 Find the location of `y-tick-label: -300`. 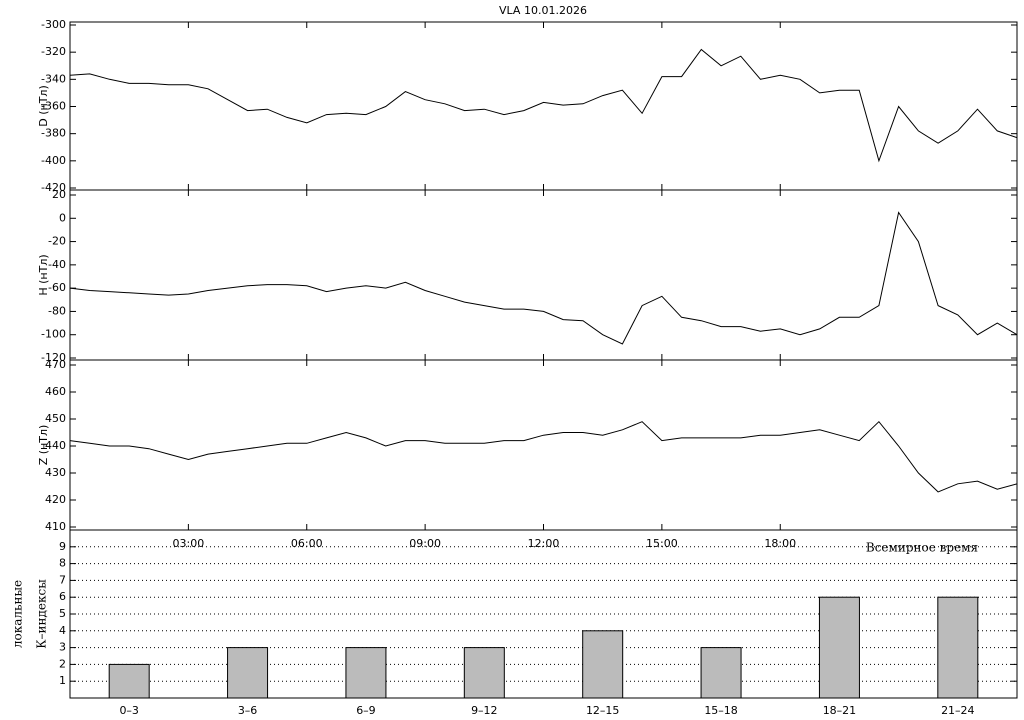

y-tick-label: -300 is located at coordinates (53, 24).